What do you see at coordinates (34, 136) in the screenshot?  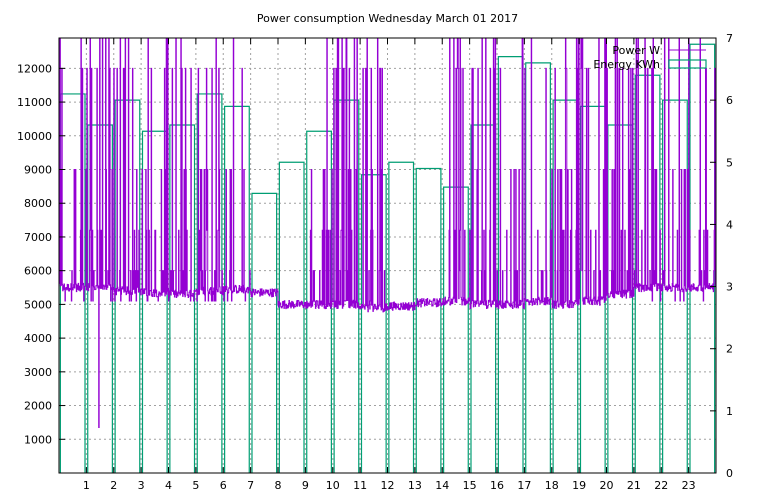 I see `y-tick-label: 10000` at bounding box center [34, 136].